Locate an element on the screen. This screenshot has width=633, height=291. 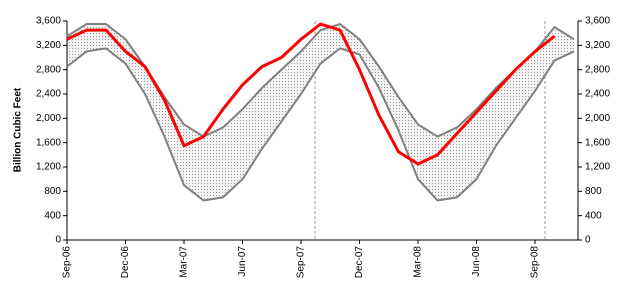
x-tick-label: Mar-08 is located at coordinates (418, 262).